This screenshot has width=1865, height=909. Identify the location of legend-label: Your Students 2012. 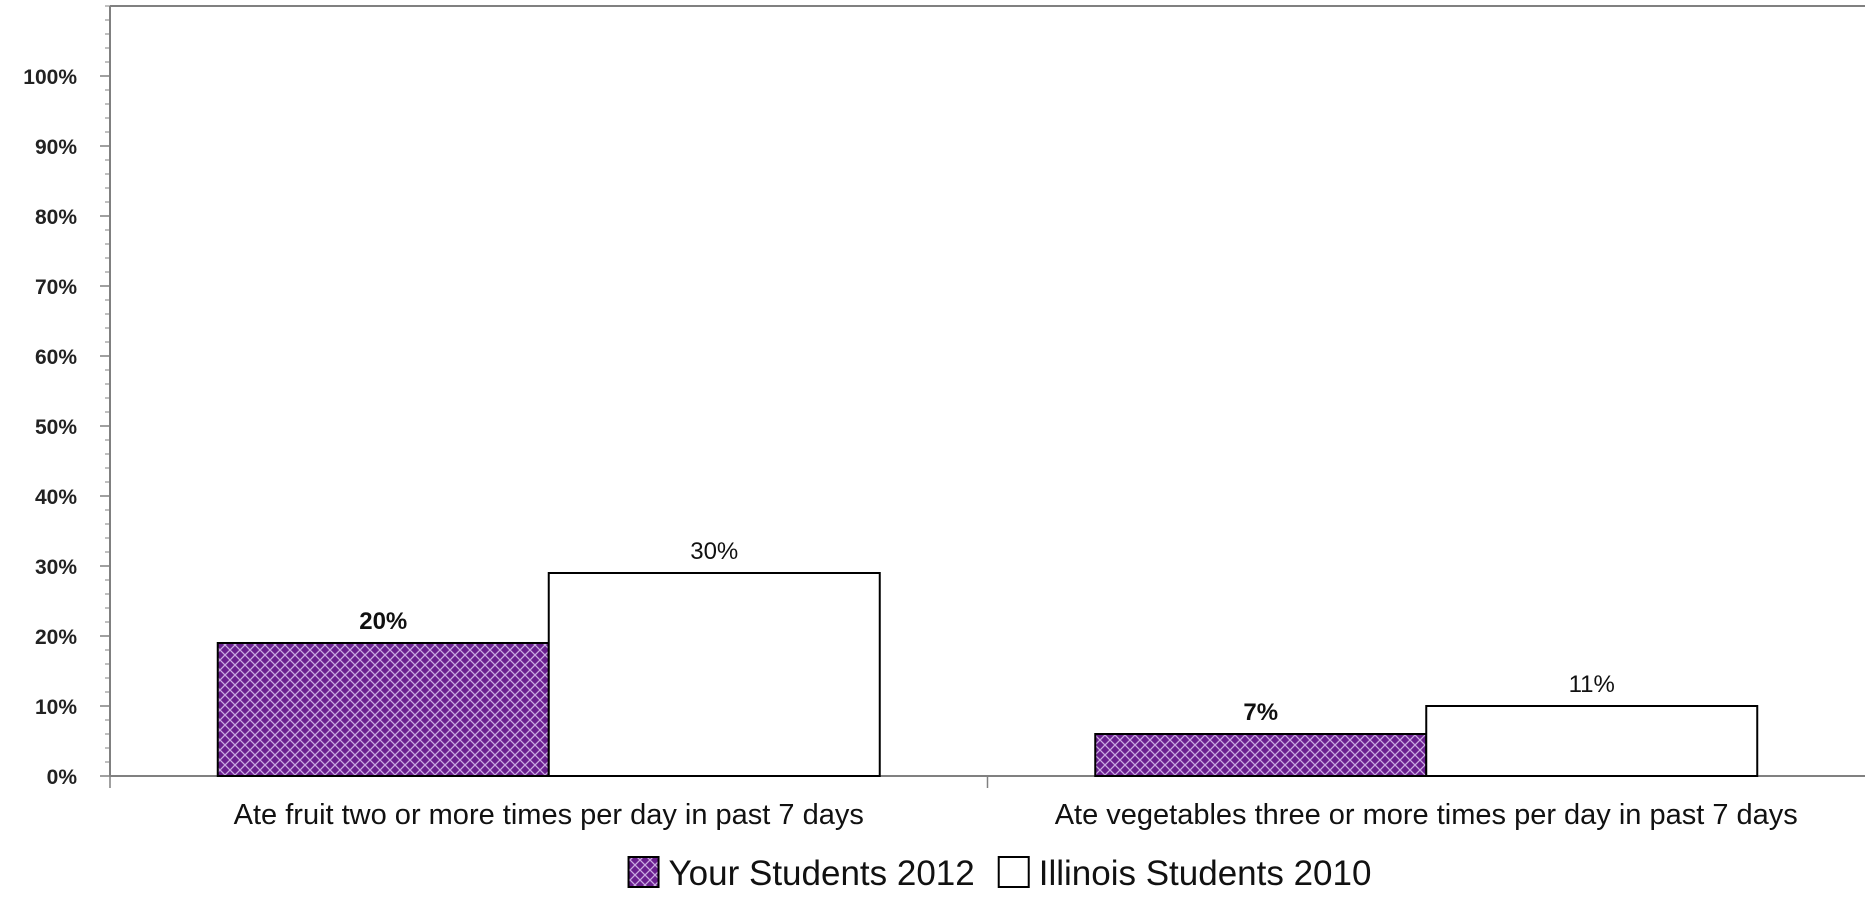
(822, 873).